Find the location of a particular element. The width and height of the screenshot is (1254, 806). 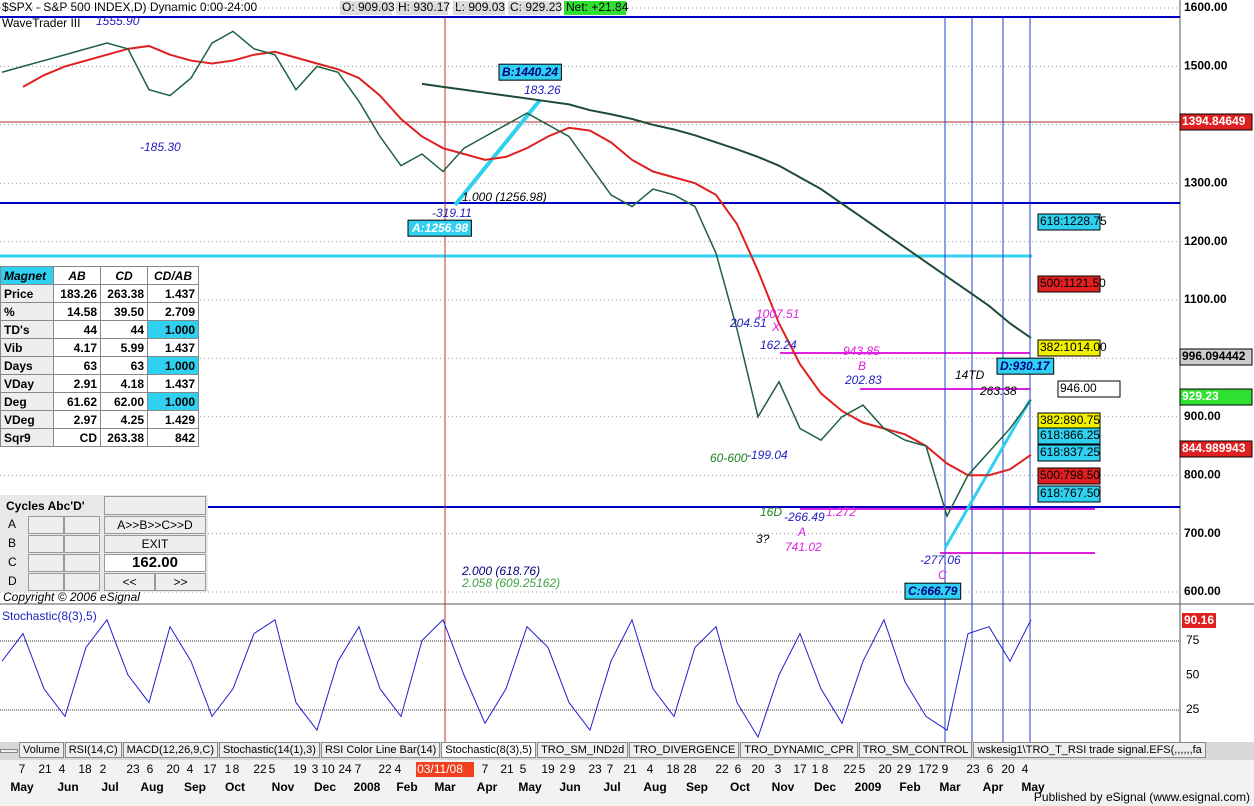

table-cell: VDeg is located at coordinates (27, 419).